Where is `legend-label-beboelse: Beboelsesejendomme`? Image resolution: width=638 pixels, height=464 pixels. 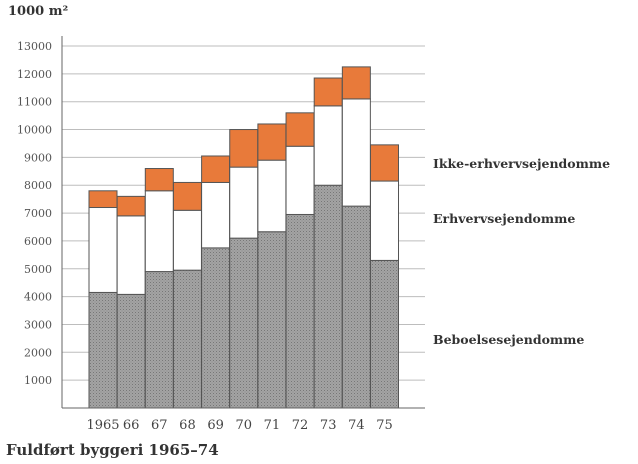
legend-label-beboelse: Beboelsesejendomme is located at coordinates (509, 339).